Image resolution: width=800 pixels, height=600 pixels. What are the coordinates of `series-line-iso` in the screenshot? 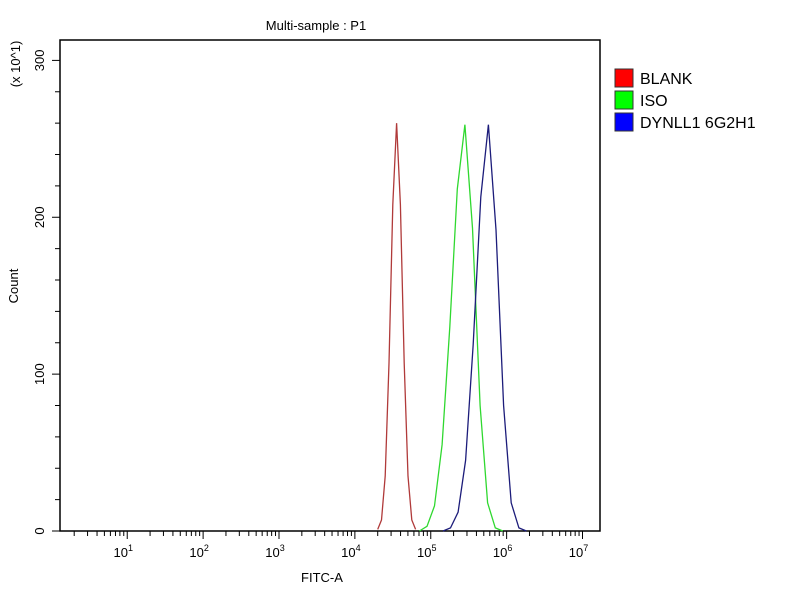 It's located at (461, 328).